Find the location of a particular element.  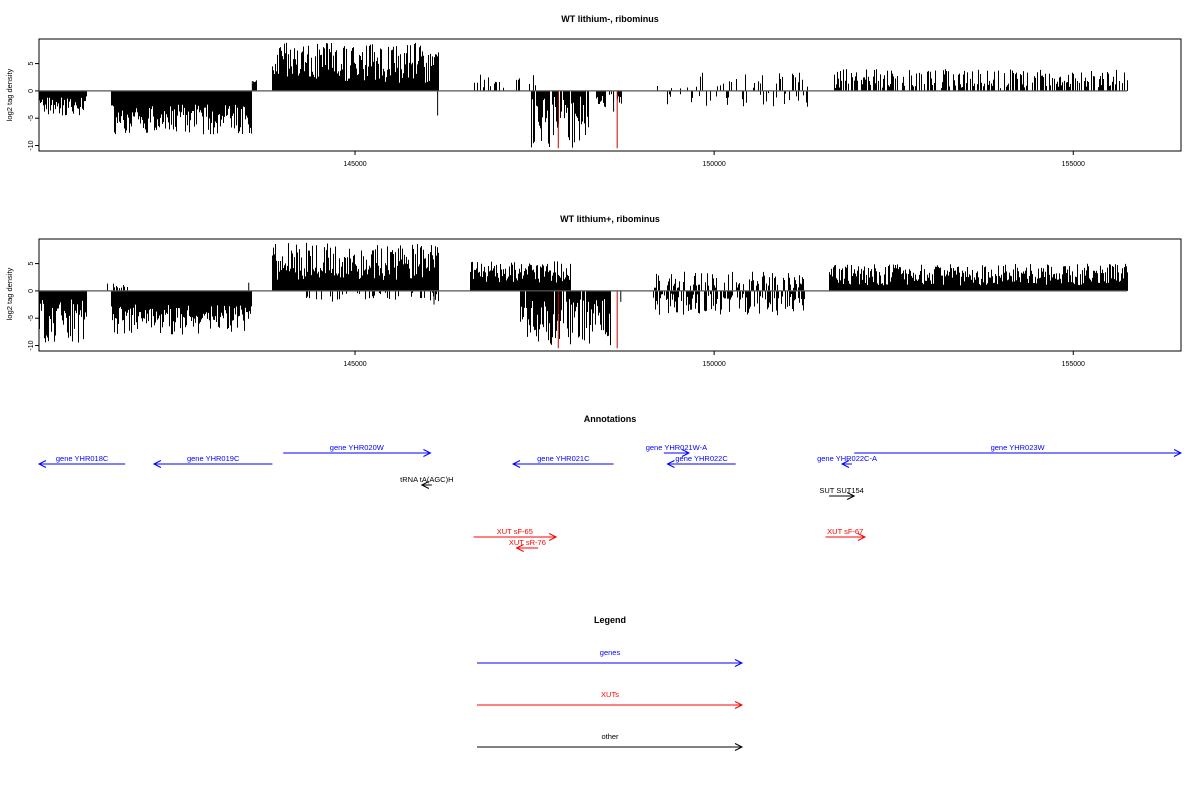

feature-genes: gene YHR022C-A is located at coordinates (847, 461).